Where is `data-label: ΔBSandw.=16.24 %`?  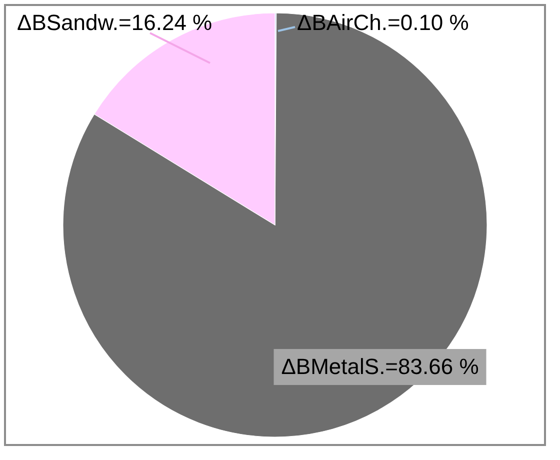
data-label: ΔBSandw.=16.24 % is located at coordinates (114, 22).